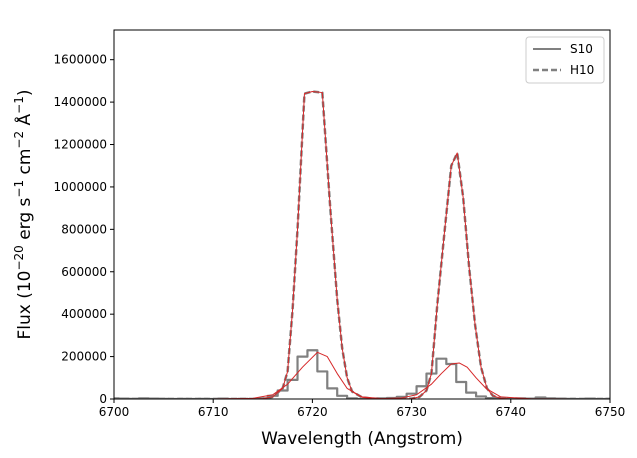 The height and width of the screenshot is (458, 637). What do you see at coordinates (582, 70) in the screenshot?
I see `legend-label-h10: H10` at bounding box center [582, 70].